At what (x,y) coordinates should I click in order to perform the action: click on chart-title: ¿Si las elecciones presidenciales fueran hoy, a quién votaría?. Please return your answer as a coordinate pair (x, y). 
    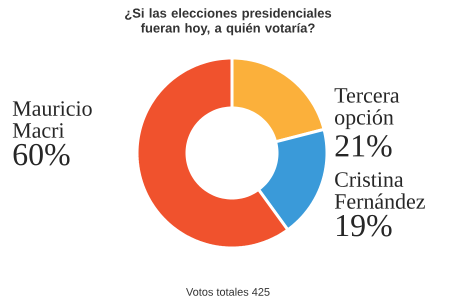
    Looking at the image, I should click on (228, 22).